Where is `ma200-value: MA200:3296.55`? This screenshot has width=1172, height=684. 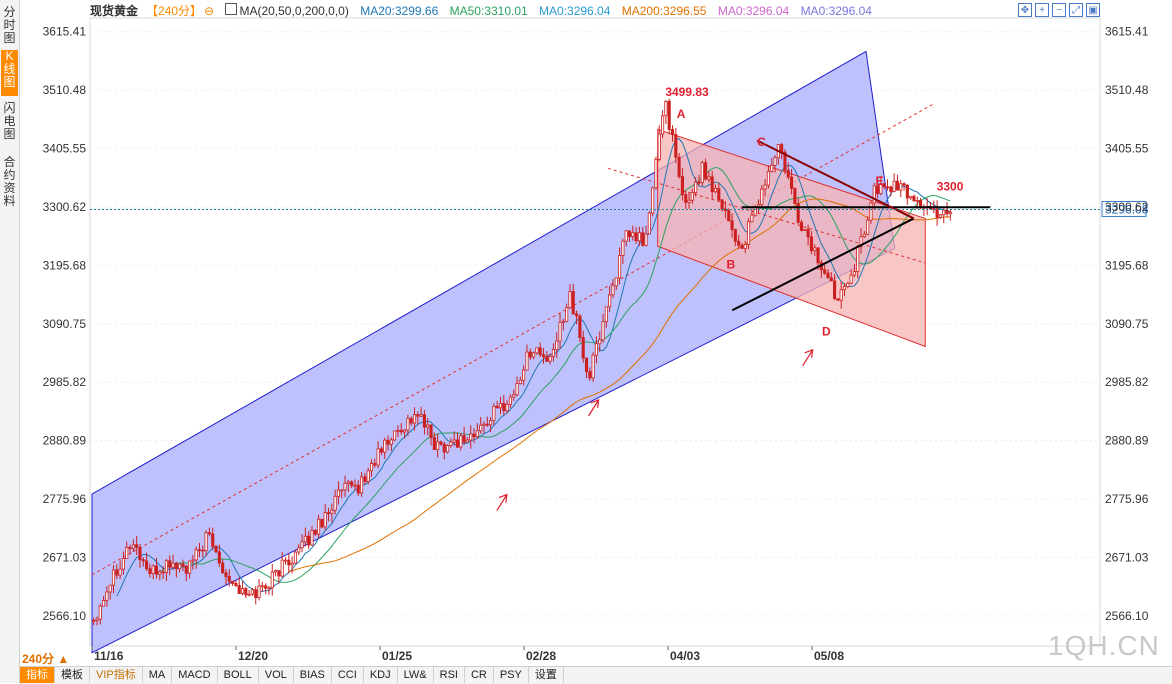 ma200-value: MA200:3296.55 is located at coordinates (664, 11).